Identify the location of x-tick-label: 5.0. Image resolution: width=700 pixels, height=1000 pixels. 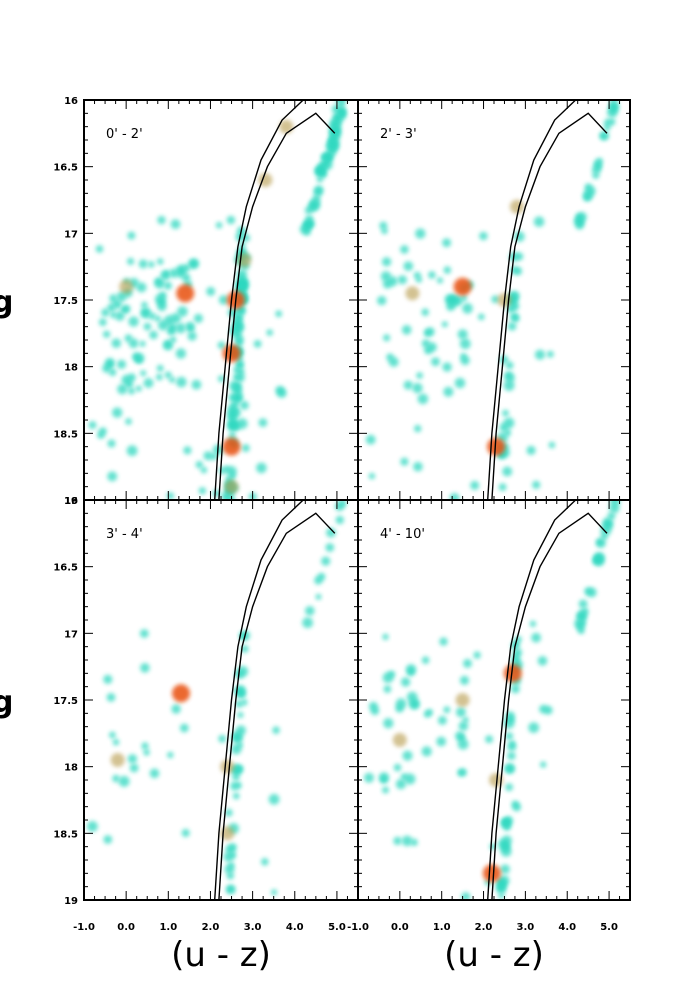
(609, 927).